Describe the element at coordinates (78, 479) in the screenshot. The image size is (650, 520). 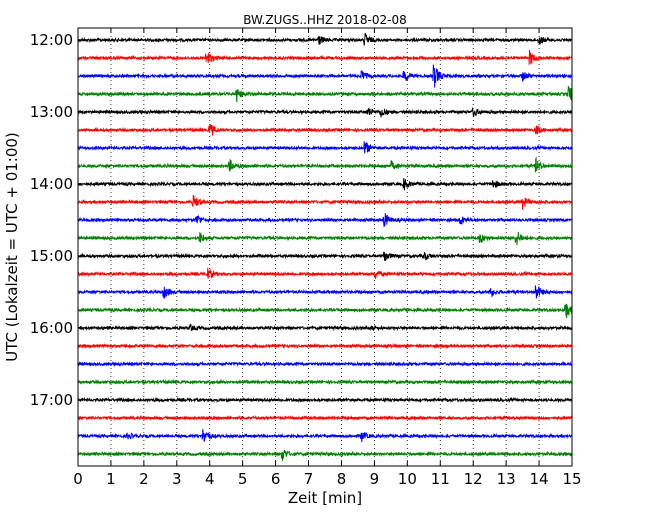
I see `x-tick-label: 0` at that location.